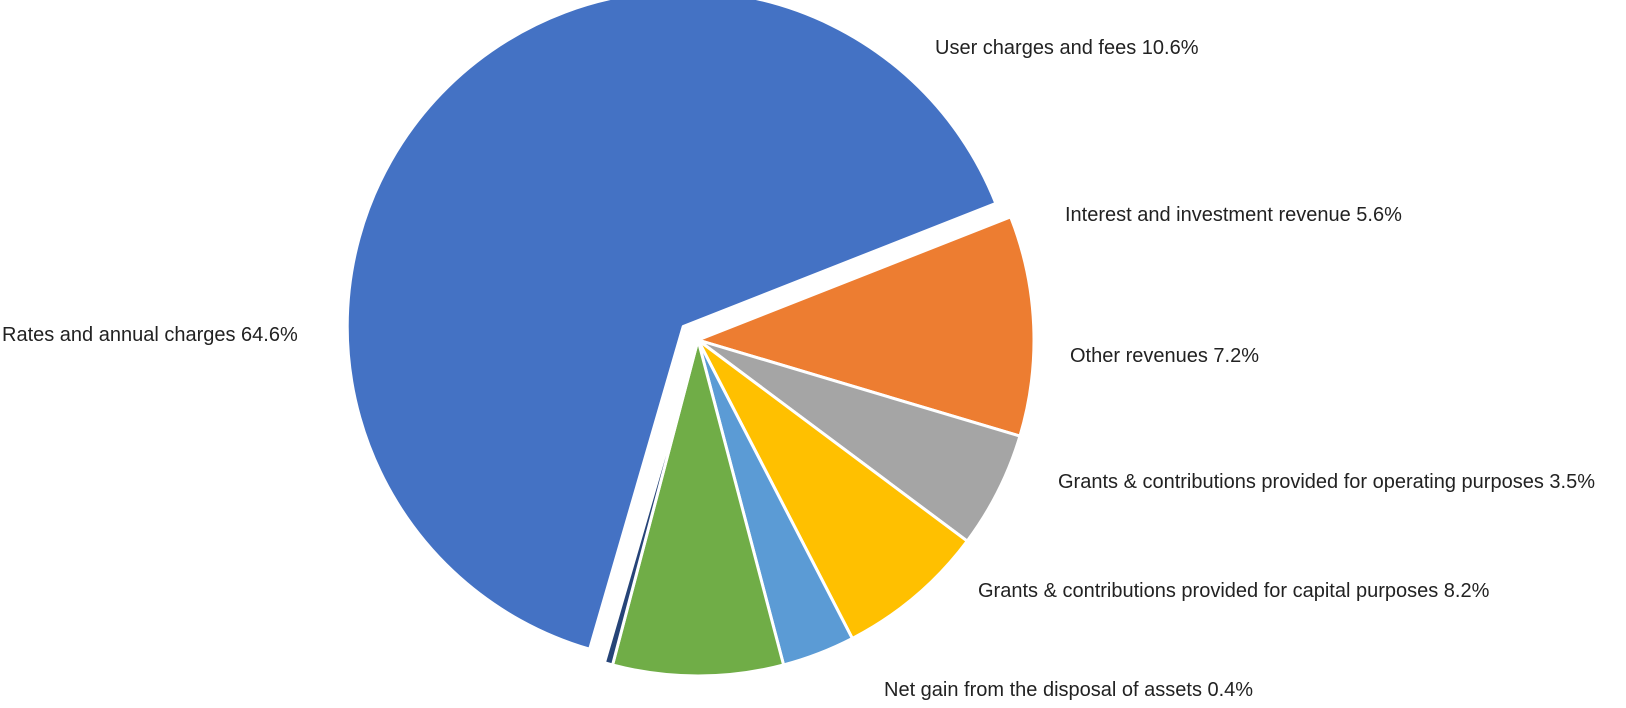  What do you see at coordinates (866, 326) in the screenshot?
I see `pie-slice-user-charges-and-fees` at bounding box center [866, 326].